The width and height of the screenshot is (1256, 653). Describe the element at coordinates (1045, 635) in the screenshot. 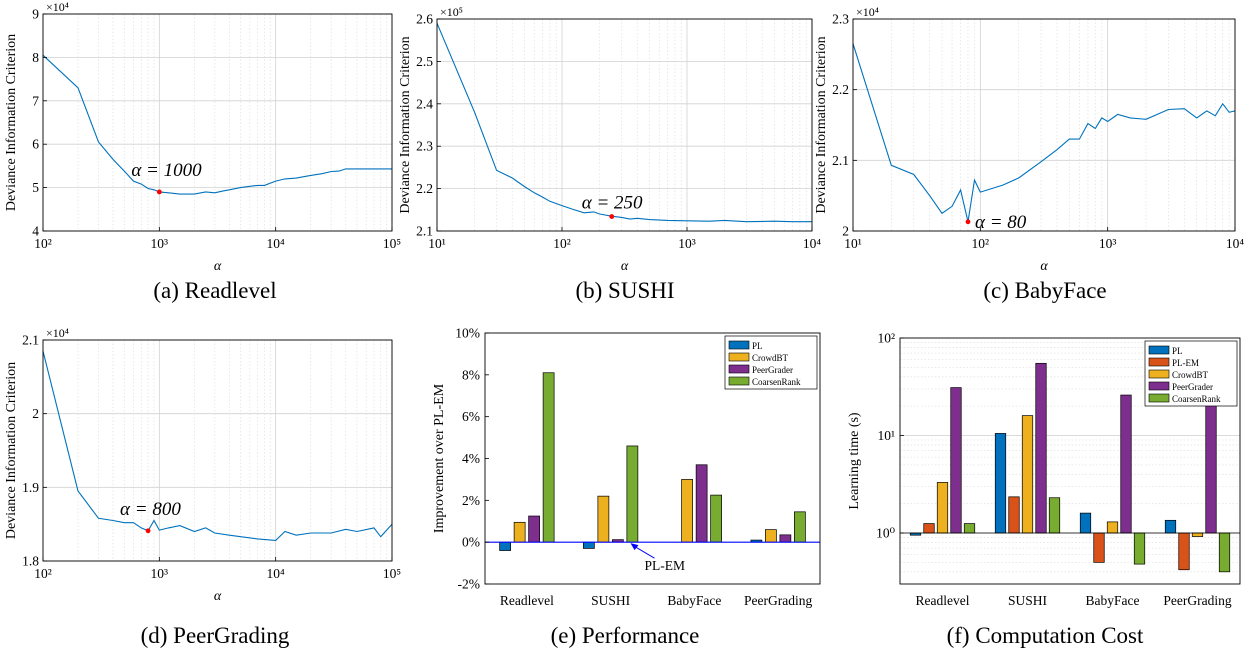

I see `subfigure-caption: (f) Computation Cost` at that location.